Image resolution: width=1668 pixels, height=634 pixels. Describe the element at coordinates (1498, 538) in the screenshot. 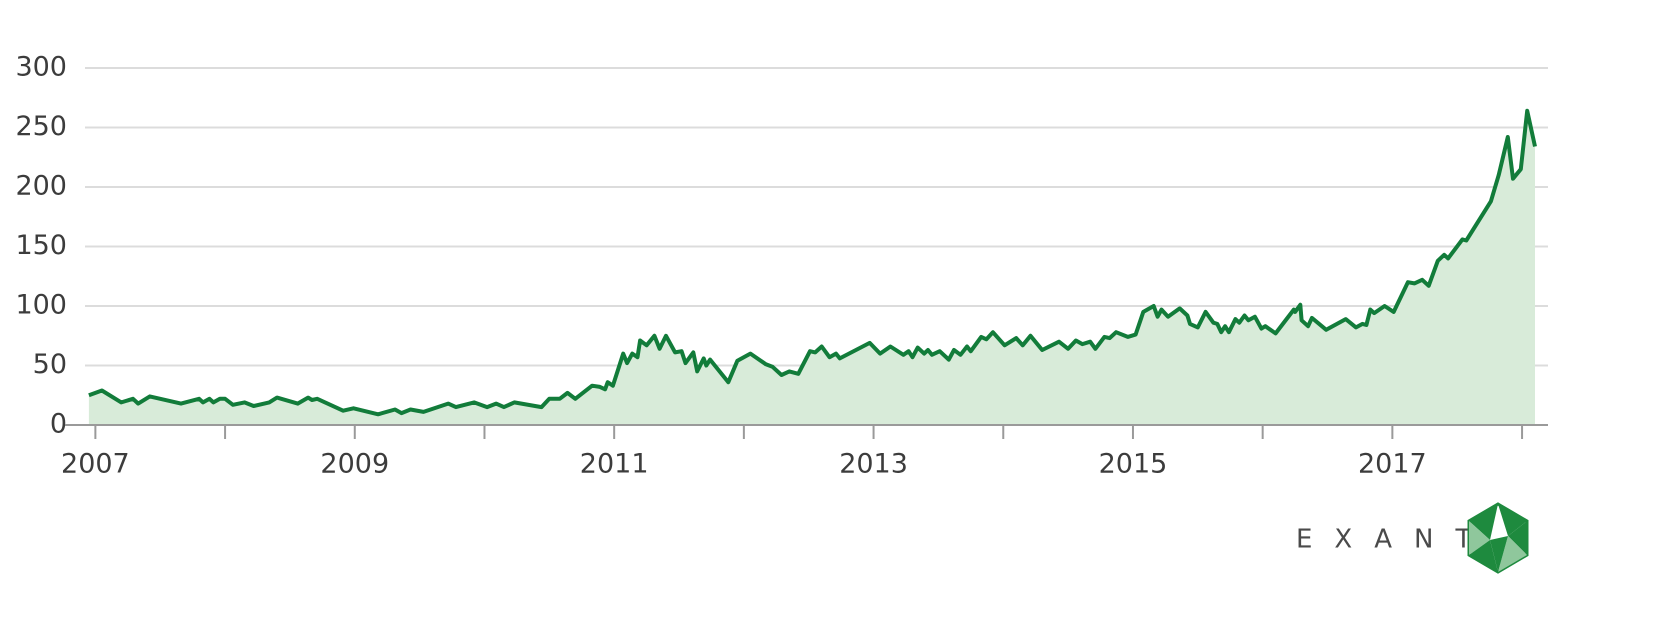

I see `logo-icon` at that location.